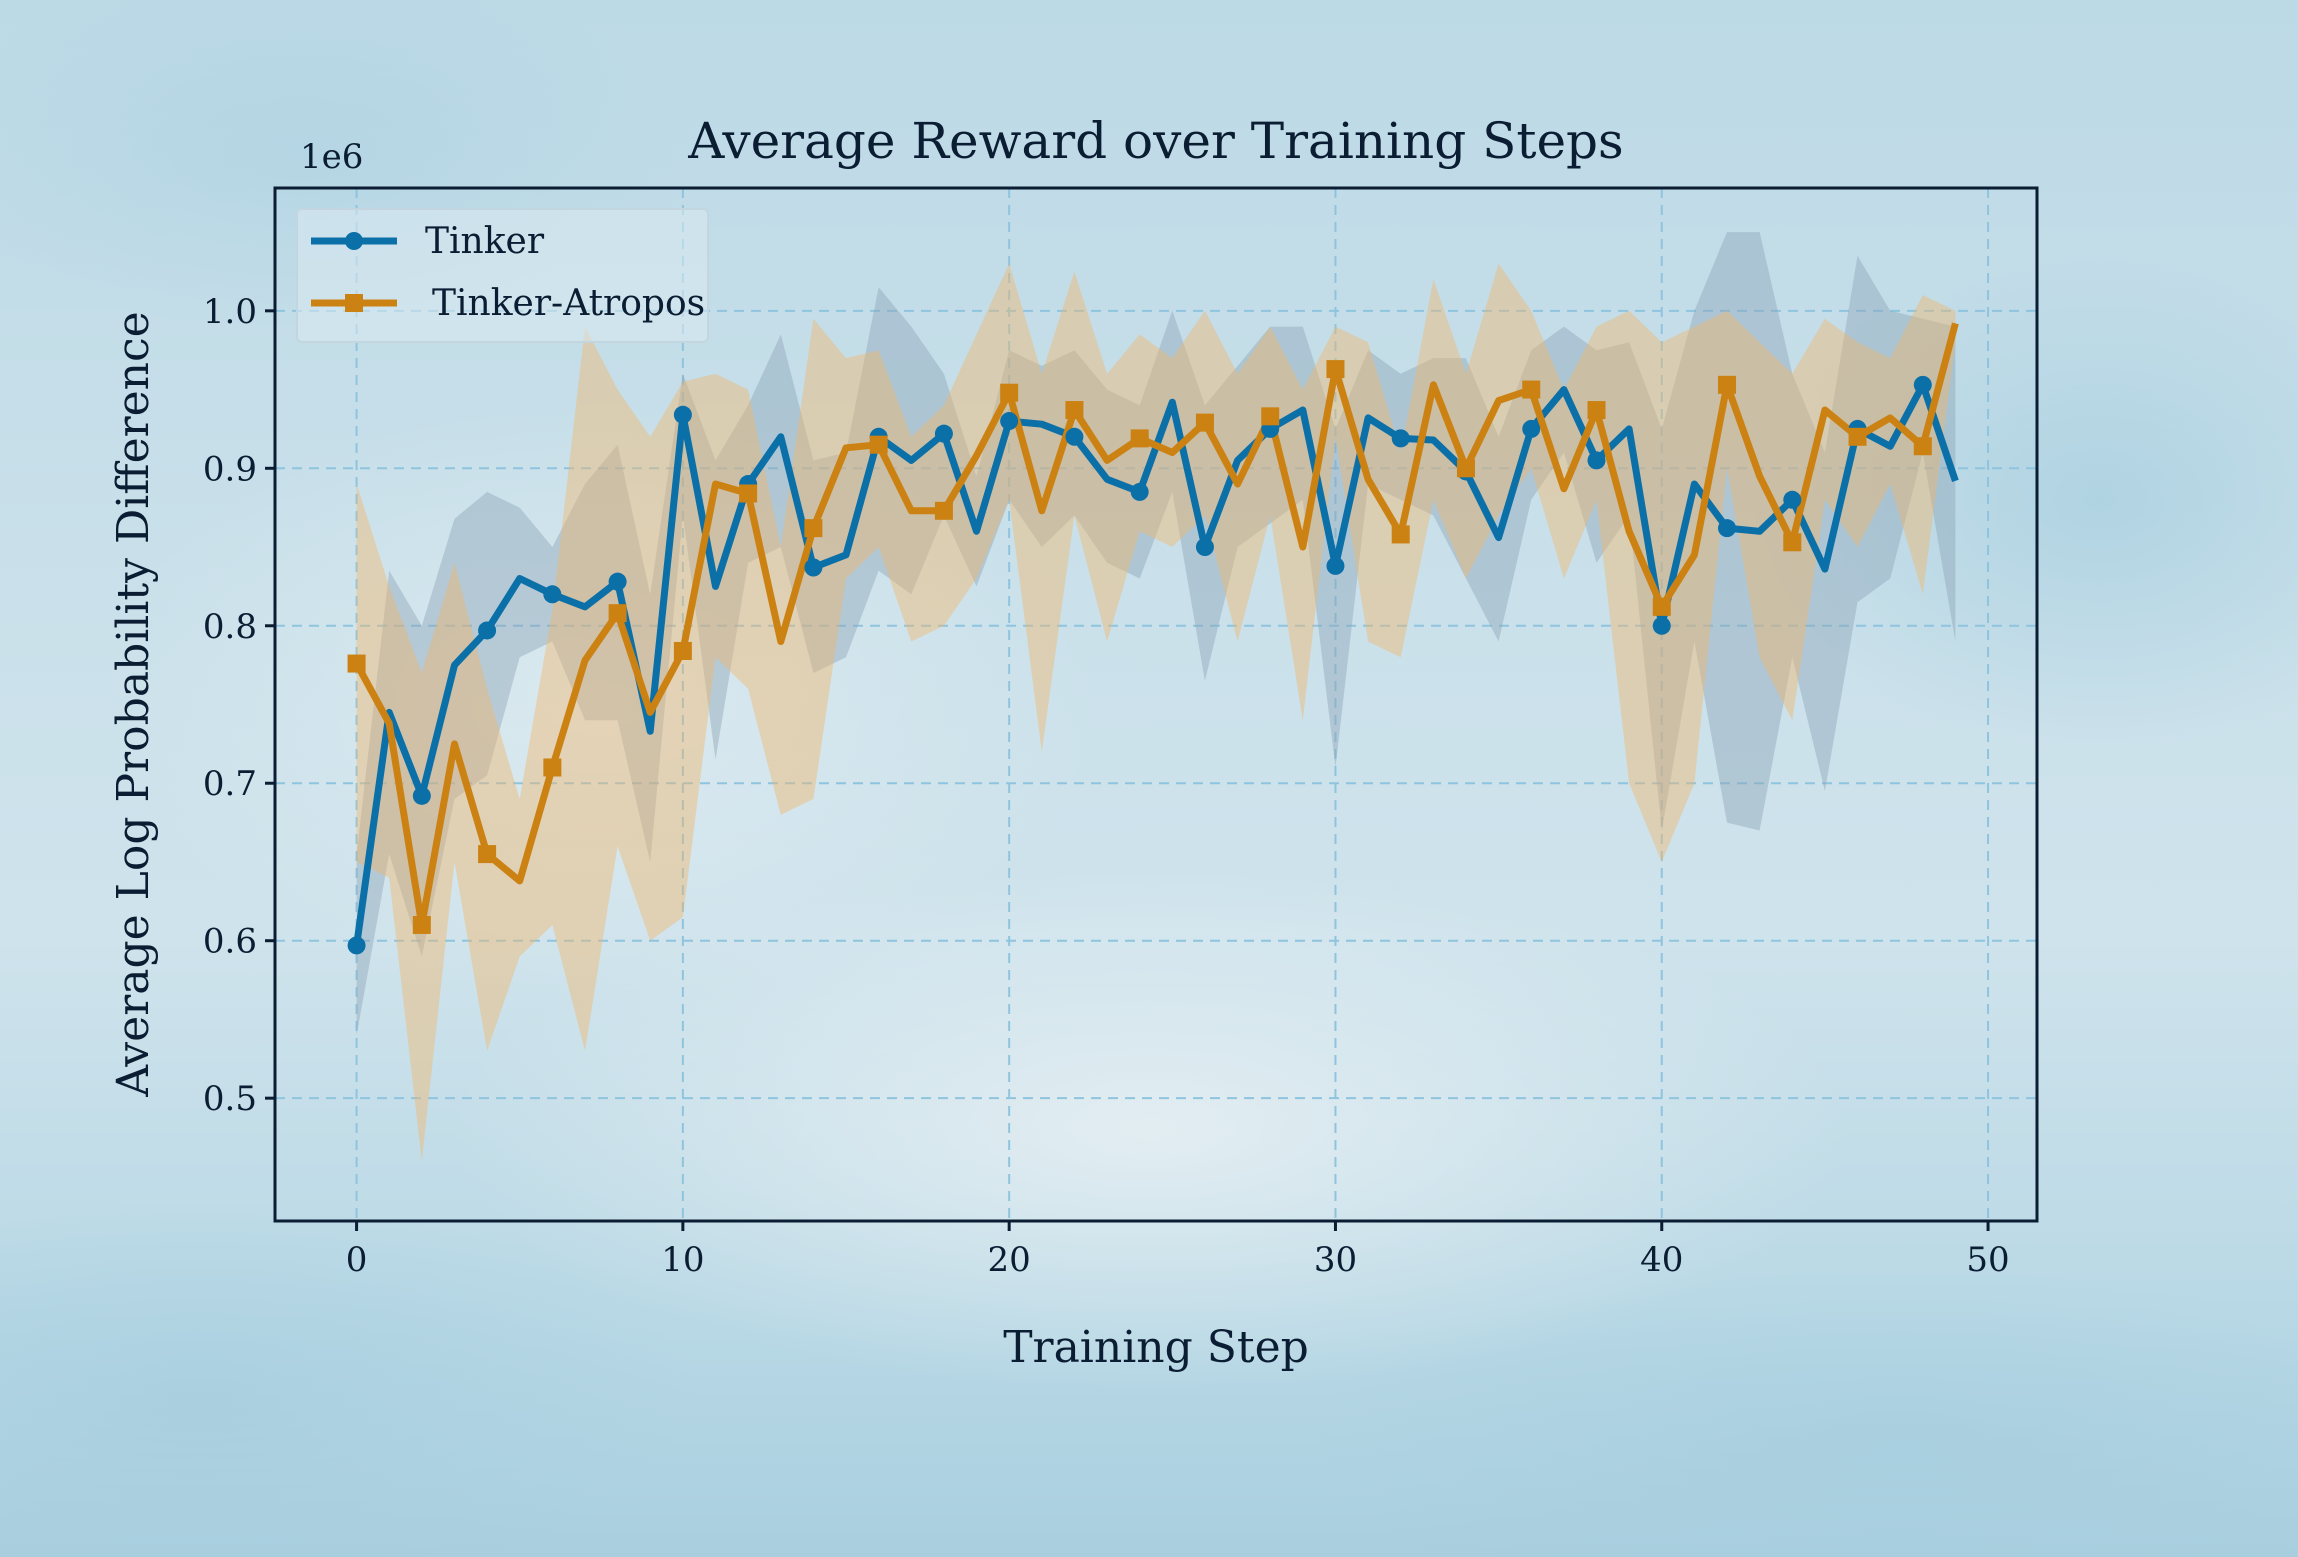 The width and height of the screenshot is (2298, 1557). Describe the element at coordinates (230, 942) in the screenshot. I see `y-tick-label: 0.6` at that location.